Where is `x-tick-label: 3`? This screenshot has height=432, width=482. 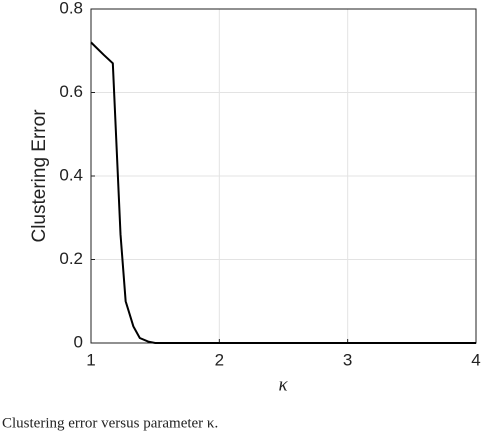 x-tick-label: 3 is located at coordinates (347, 359).